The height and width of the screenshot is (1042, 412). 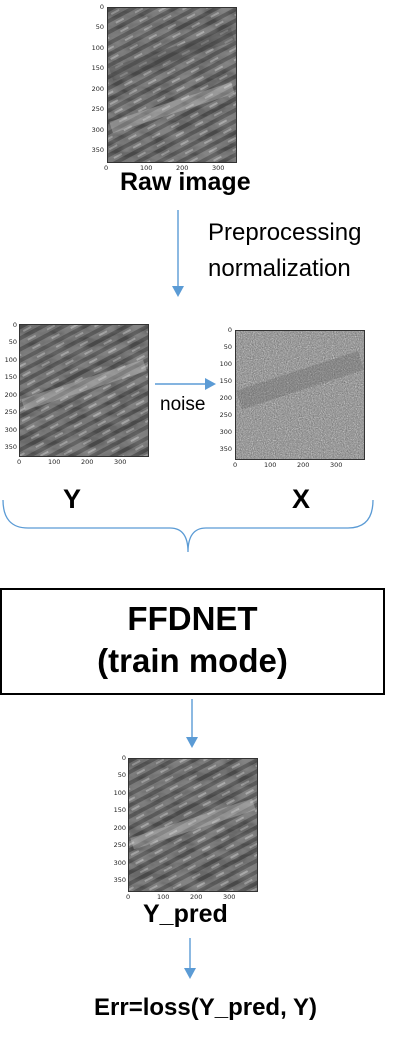 I want to click on x-image-plot, so click(x=300, y=395).